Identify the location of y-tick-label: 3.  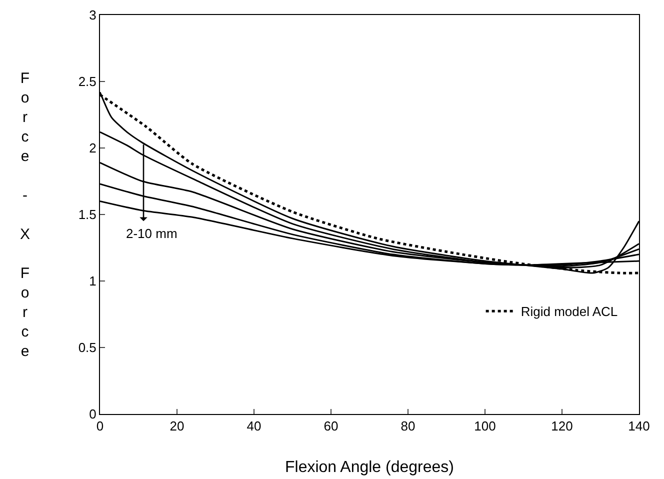
(92, 15).